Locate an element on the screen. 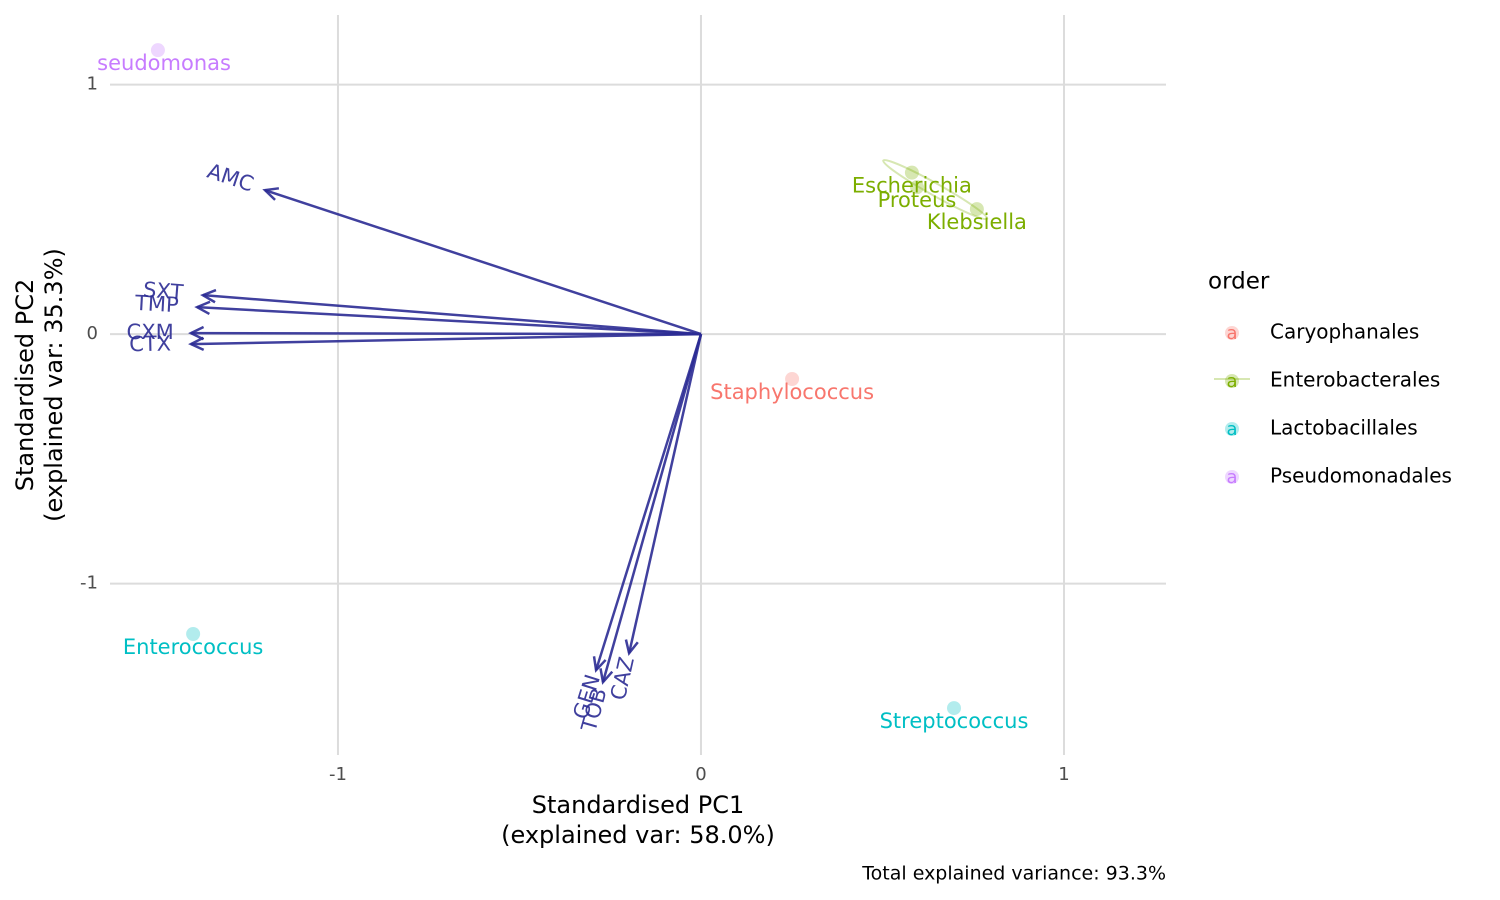 This screenshot has height=900, width=1500. y-axis-title: (explained var: 35.3%) is located at coordinates (54, 385).